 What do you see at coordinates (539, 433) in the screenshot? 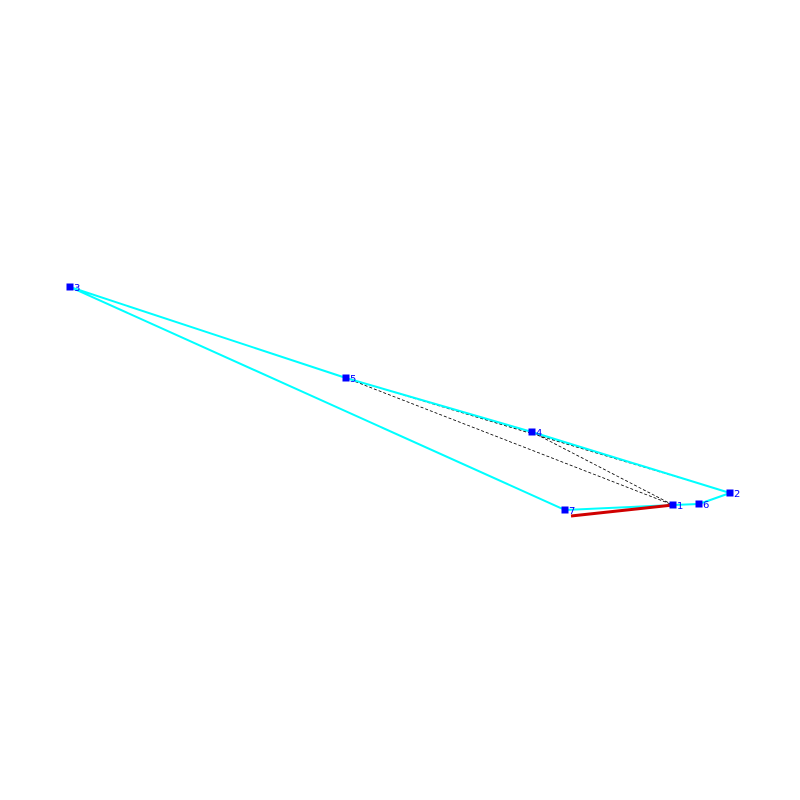
I see `node-label-4: 4` at bounding box center [539, 433].